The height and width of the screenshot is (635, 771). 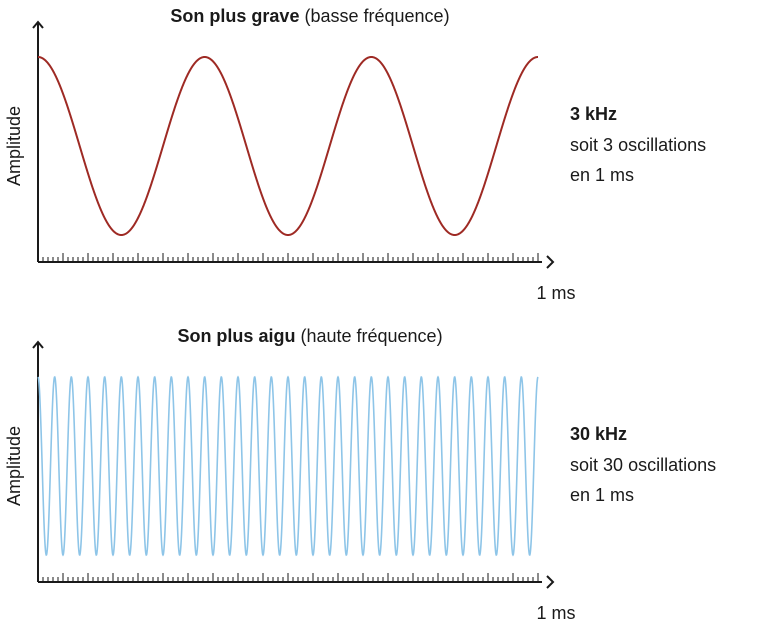 What do you see at coordinates (236, 336) in the screenshot?
I see `title-bold: Son plus aigu` at bounding box center [236, 336].